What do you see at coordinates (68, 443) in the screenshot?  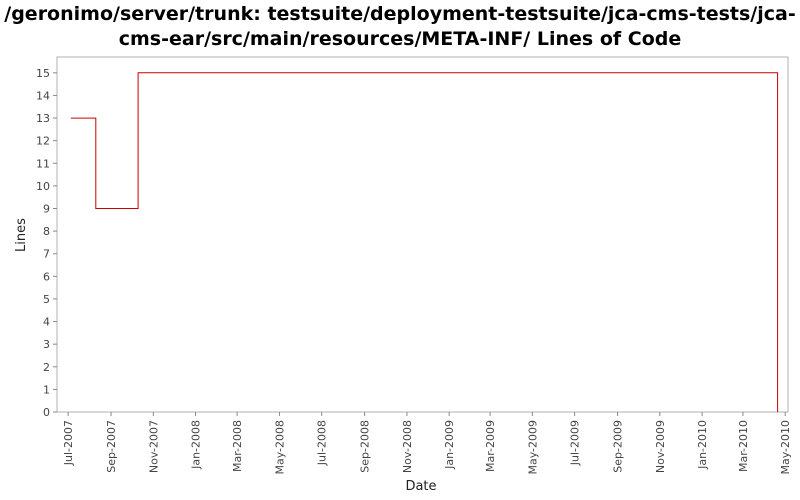 I see `x-tick-label: Jul-2007` at bounding box center [68, 443].